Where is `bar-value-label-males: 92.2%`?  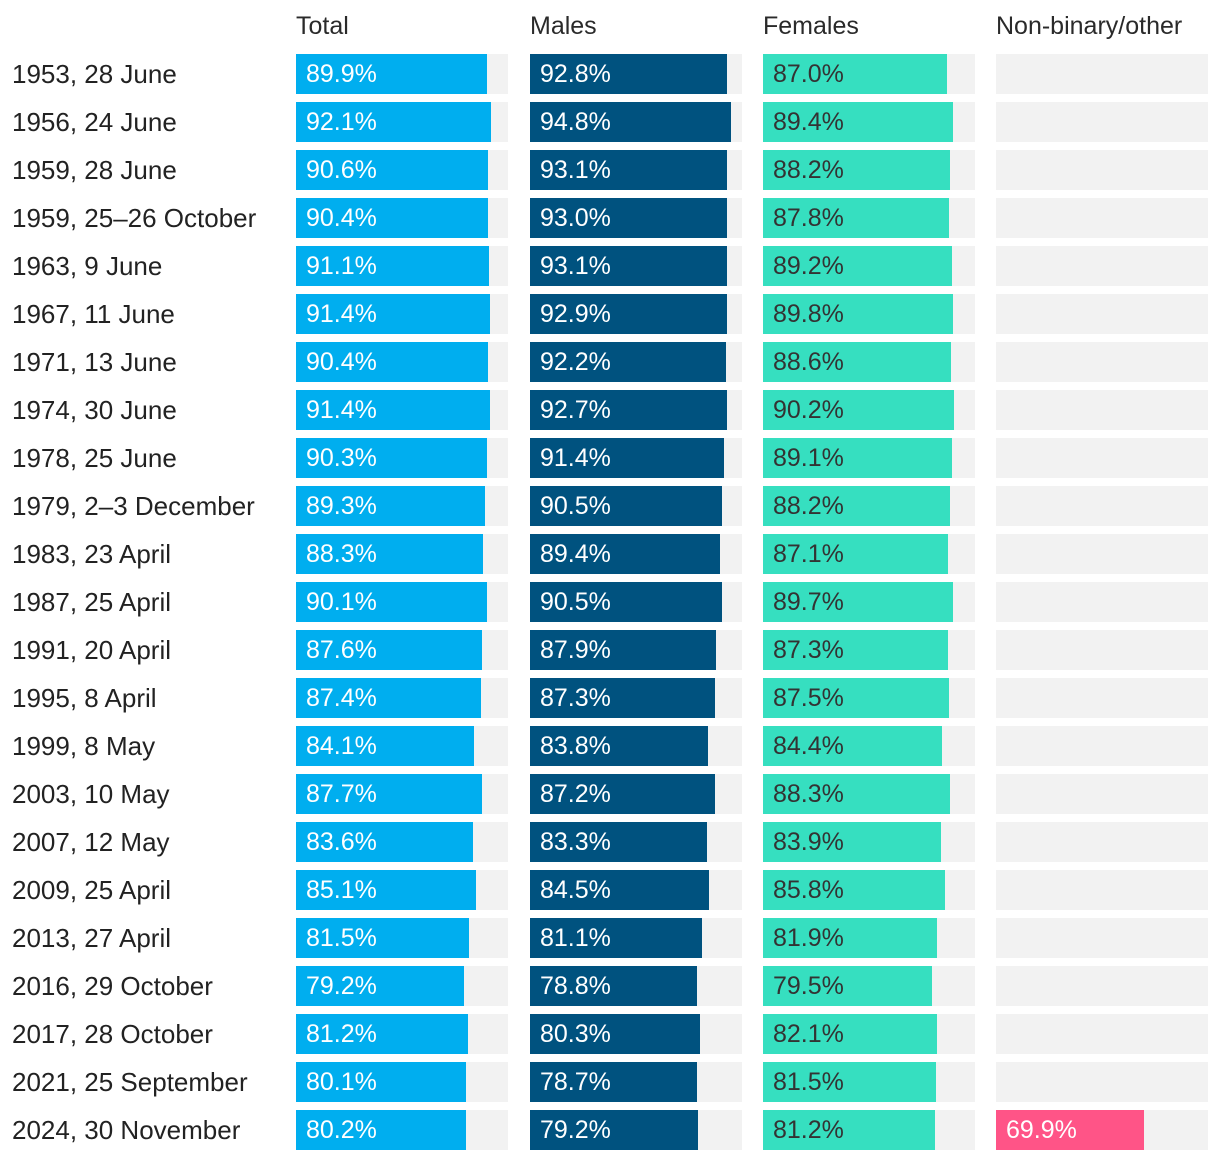 bar-value-label-males: 92.2% is located at coordinates (575, 362).